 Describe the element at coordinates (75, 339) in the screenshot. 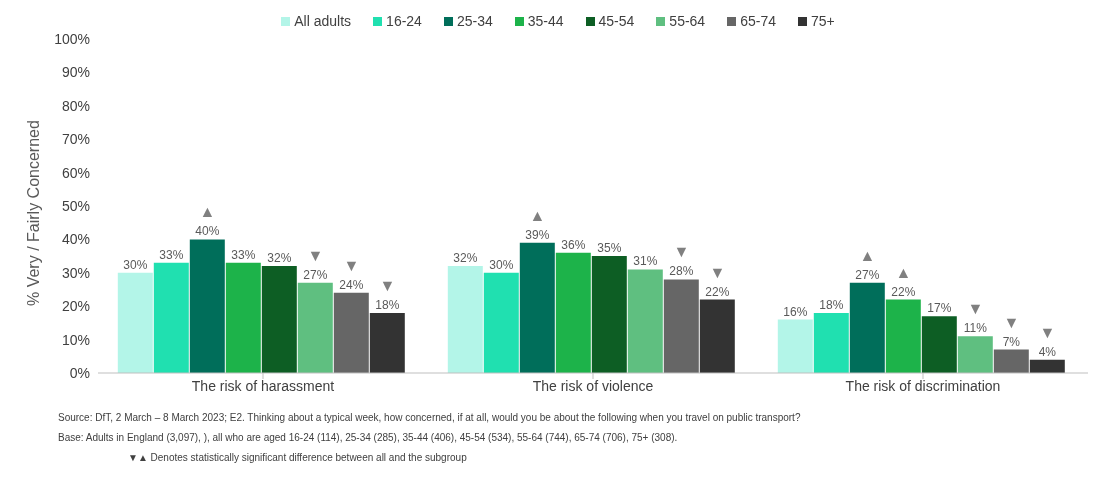

I see `y-tick-label: 10%` at that location.